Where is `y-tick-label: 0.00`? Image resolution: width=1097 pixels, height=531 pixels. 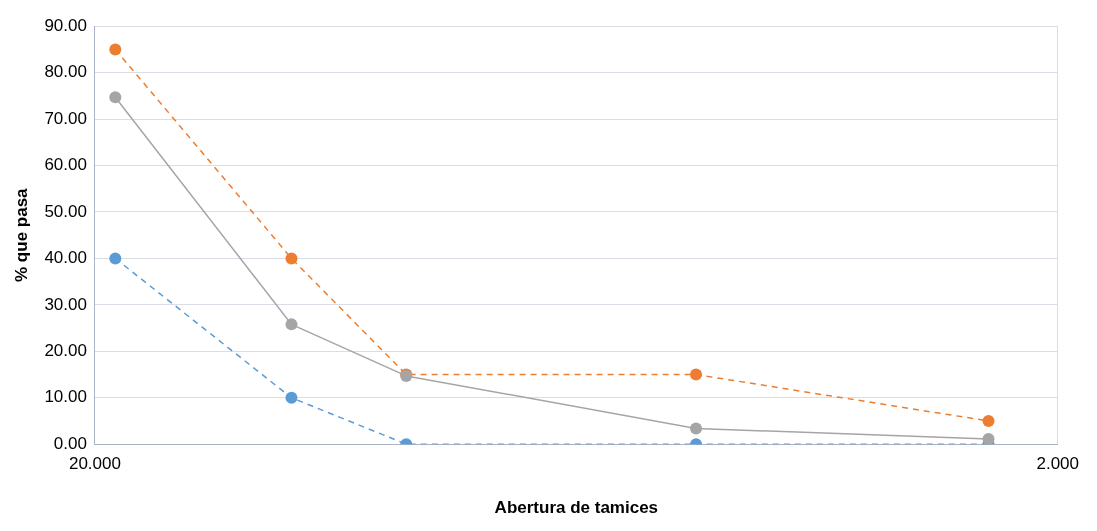
y-tick-label: 0.00 is located at coordinates (70, 443).